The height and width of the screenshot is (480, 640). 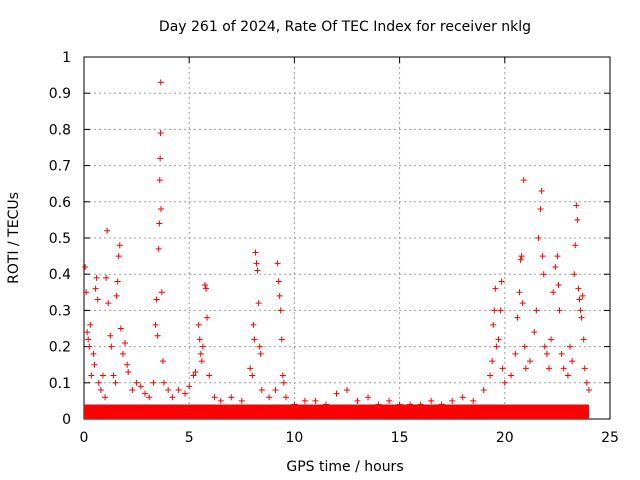 I want to click on y-tick-label: 0, so click(x=66, y=420).